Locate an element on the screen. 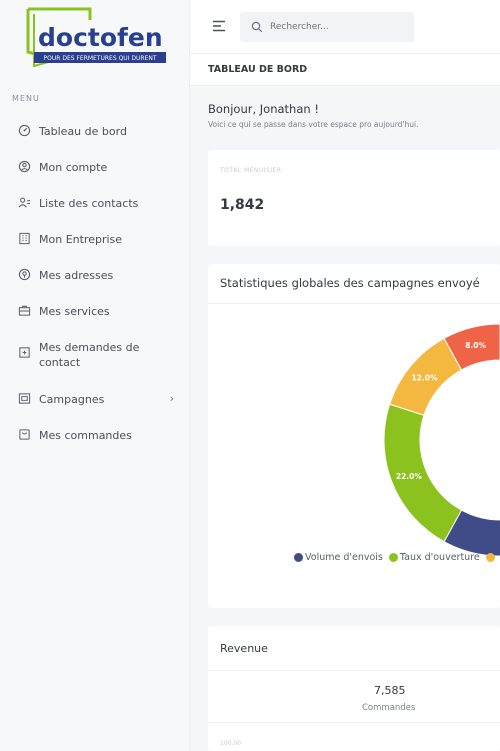  legend-item is located at coordinates (491, 557).